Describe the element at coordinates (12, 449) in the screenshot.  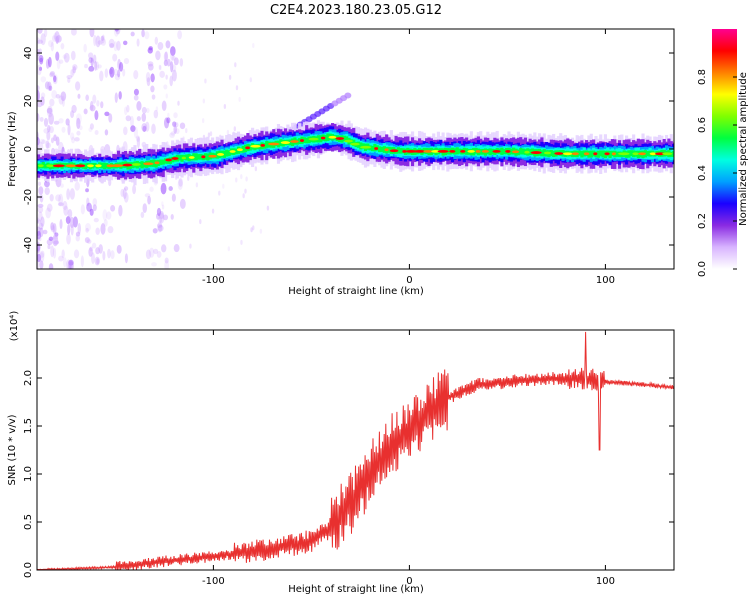
I see `snr-y-label: SNR (10 * v/v)` at that location.